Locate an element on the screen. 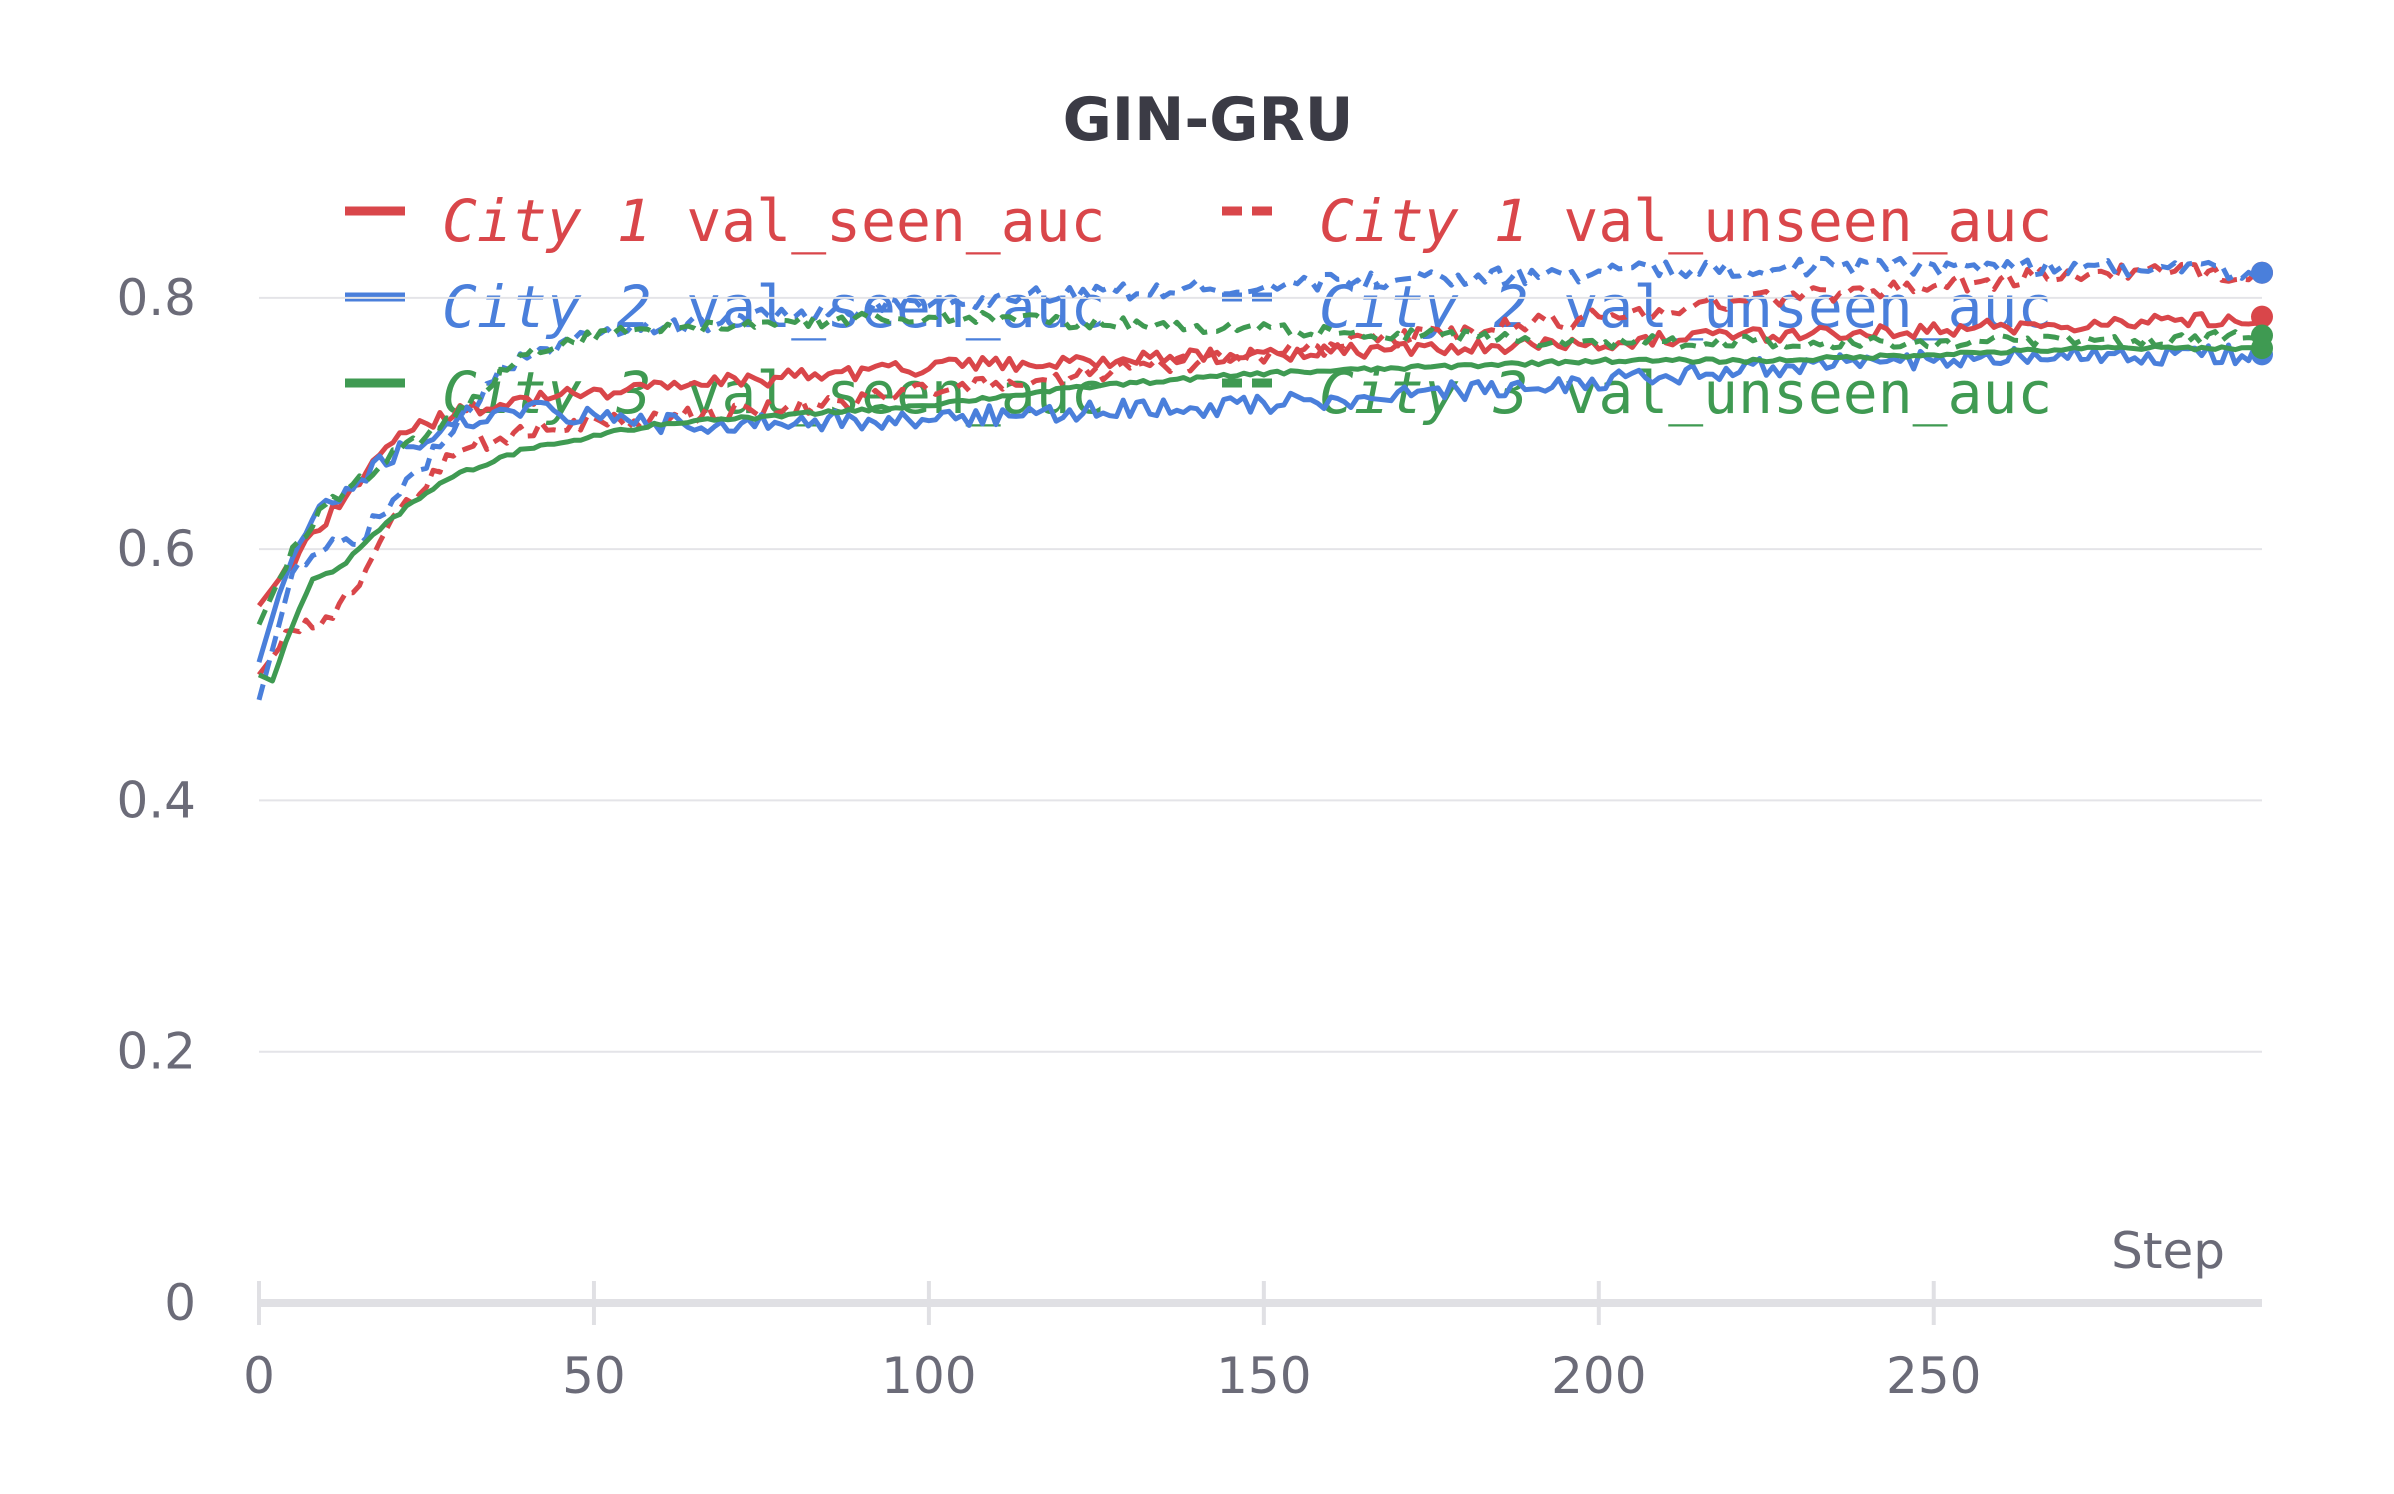 This screenshot has width=2394, height=1494. x-tick-label: 200 is located at coordinates (1598, 1376).